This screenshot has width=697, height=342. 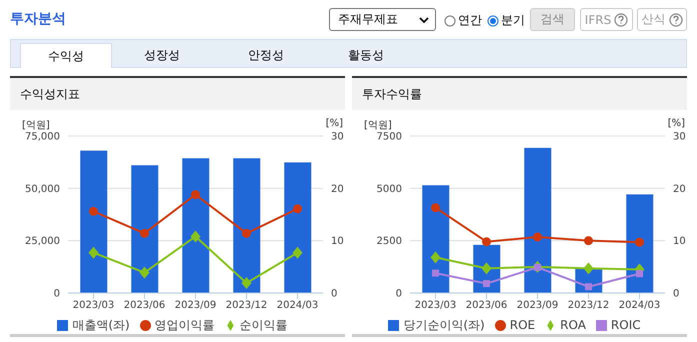 What do you see at coordinates (573, 325) in the screenshot?
I see `legend-label: ROA` at bounding box center [573, 325].